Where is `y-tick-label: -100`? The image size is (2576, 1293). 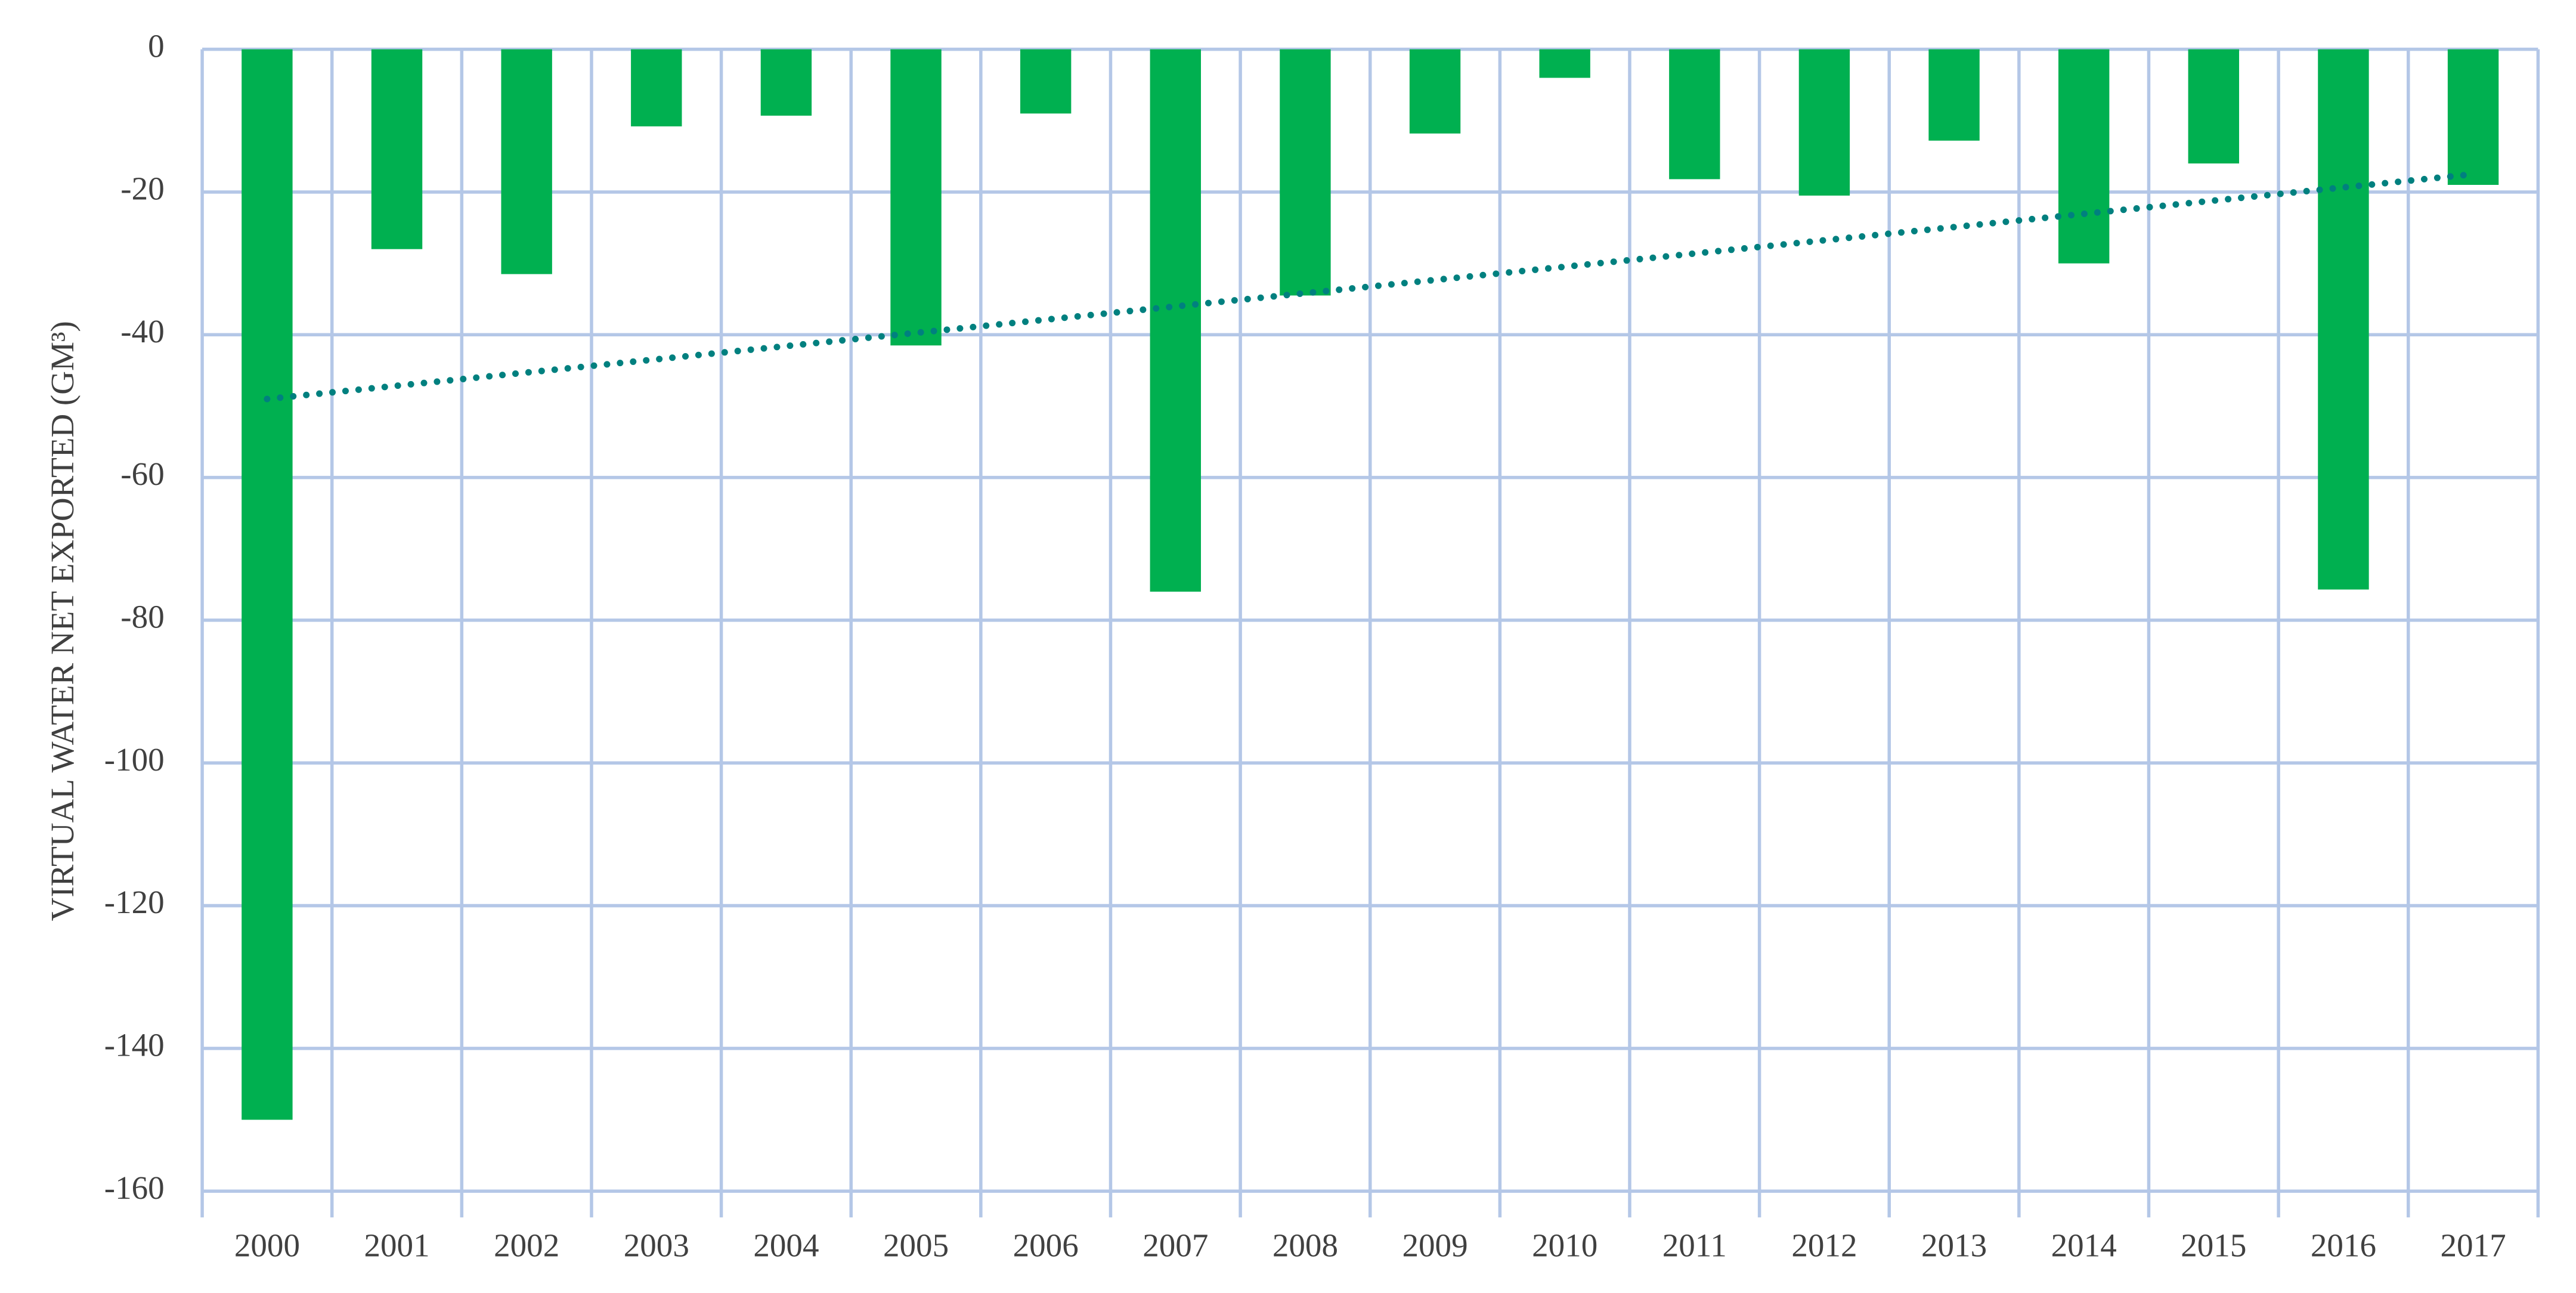
y-tick-label: -100 is located at coordinates (134, 759).